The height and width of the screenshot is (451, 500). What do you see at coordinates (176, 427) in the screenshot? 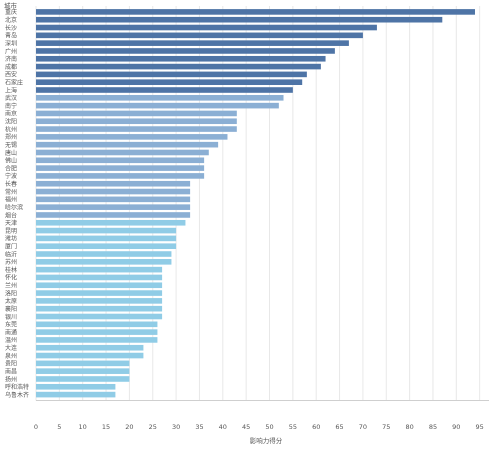
I see `x-tick-label: 30` at bounding box center [176, 427].